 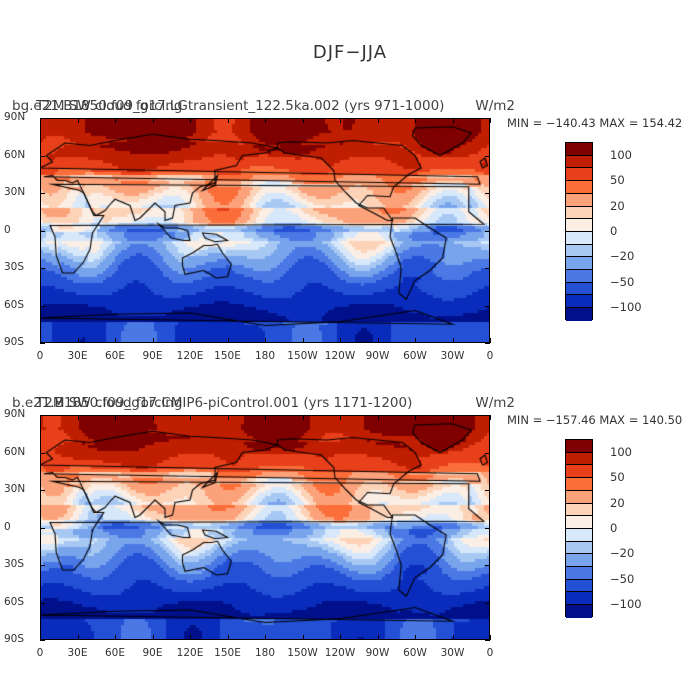 I want to click on colorbar-label: −100, so click(x=626, y=307).